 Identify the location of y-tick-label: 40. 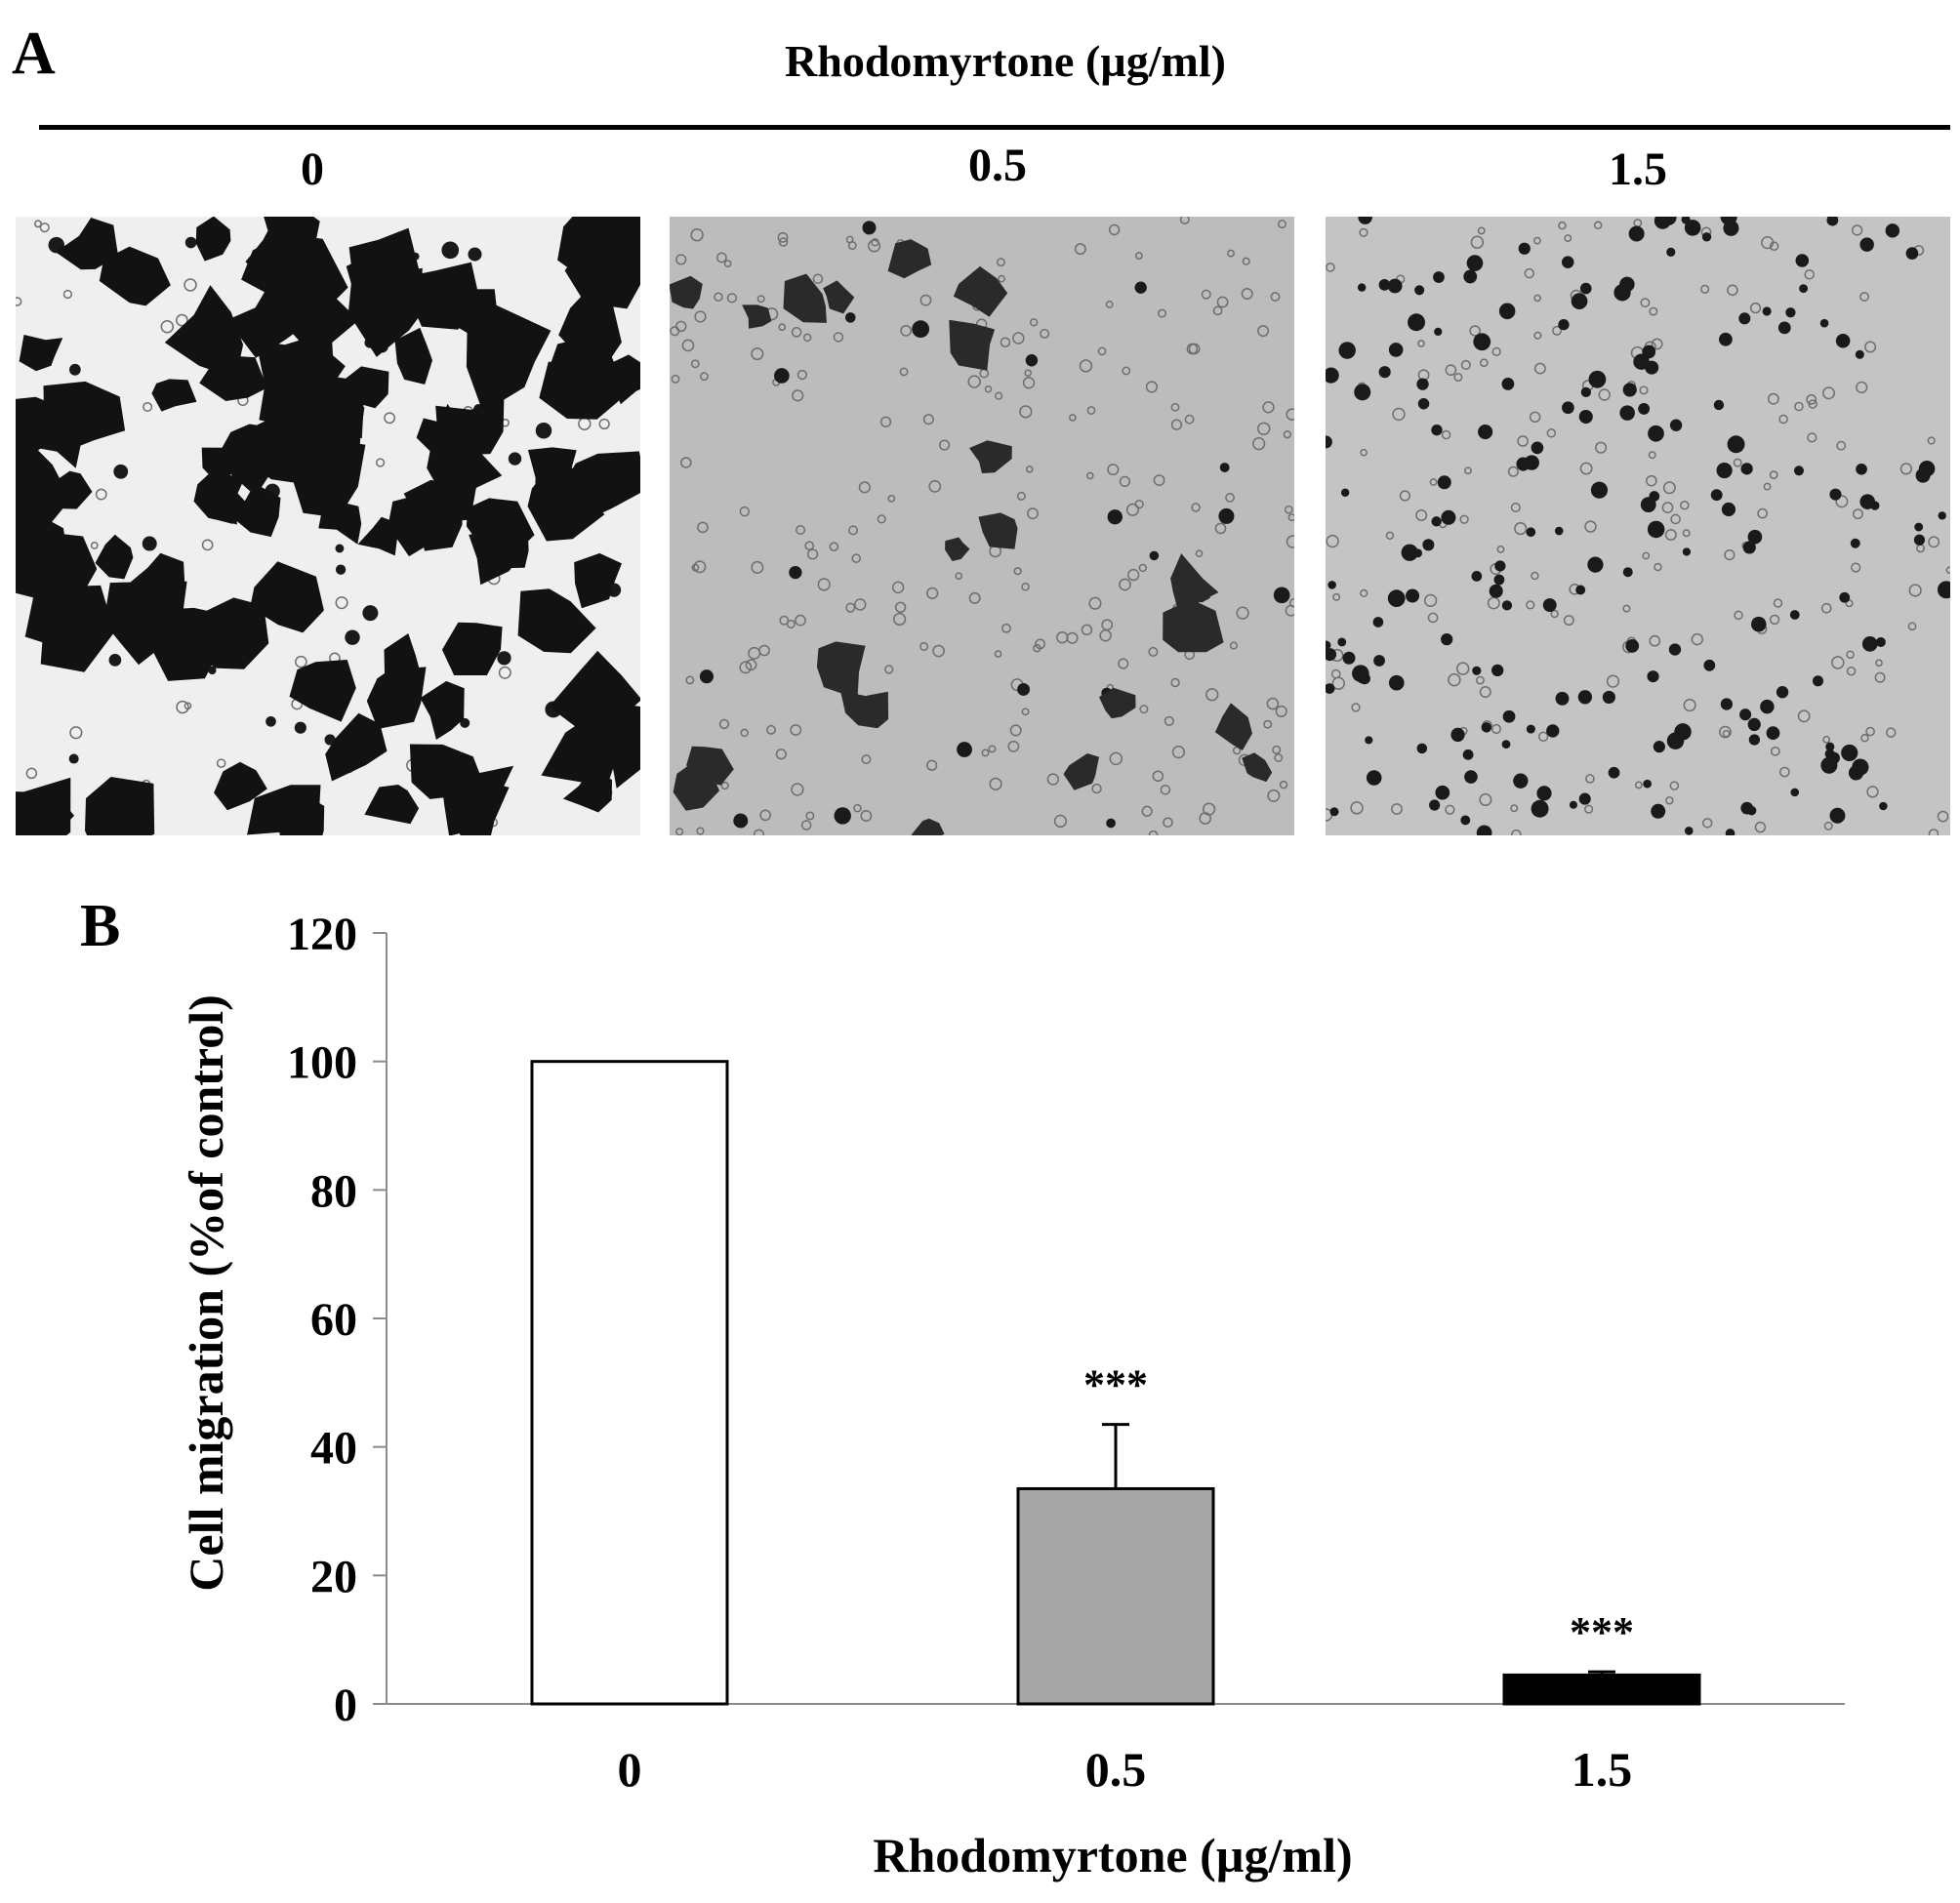
(334, 1449).